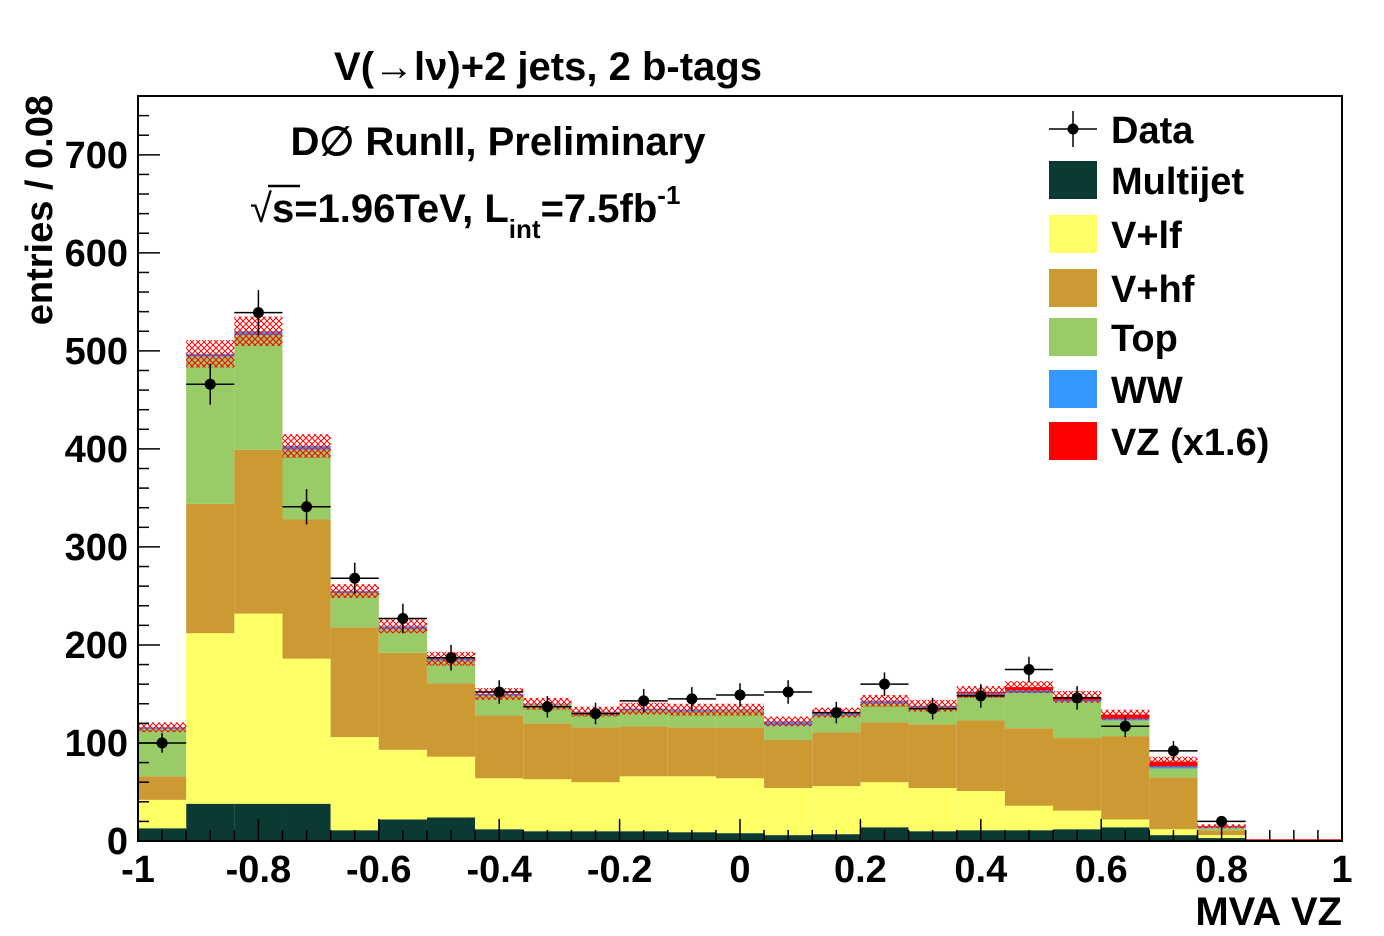 This screenshot has width=1384, height=936. I want to click on y-tick-label: 200, so click(96, 646).